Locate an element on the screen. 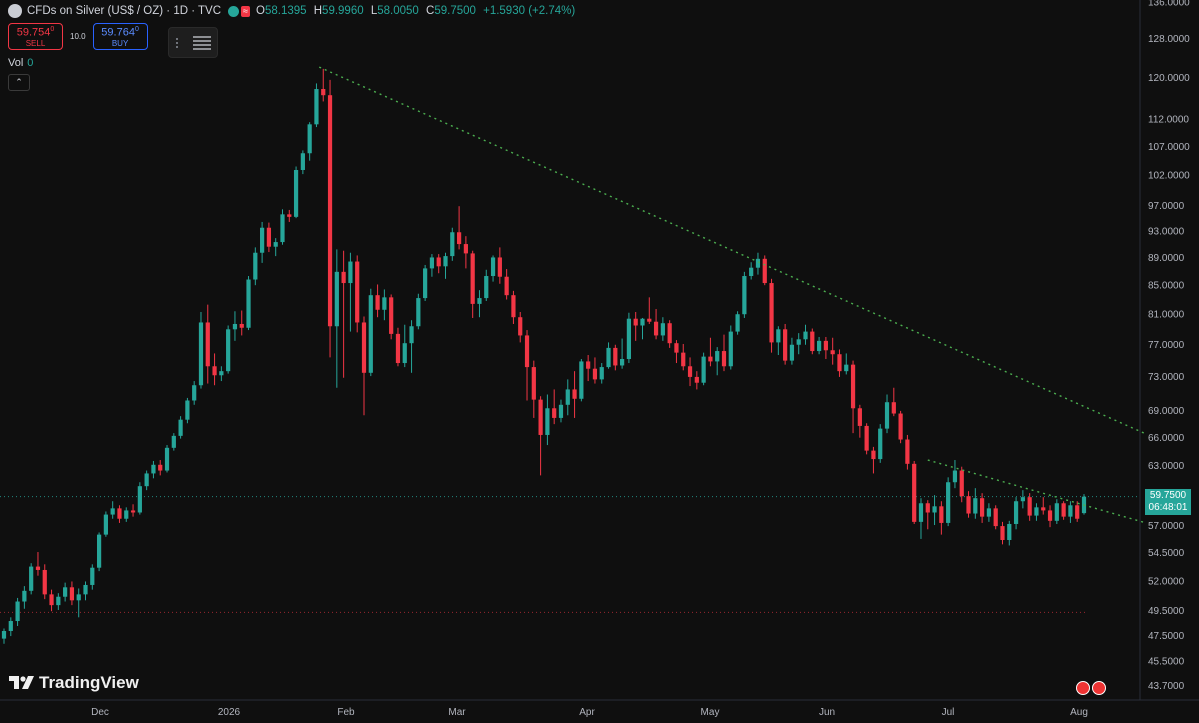 This screenshot has height=723, width=1199. sell-button: 59.7540 SELL is located at coordinates (35, 36).